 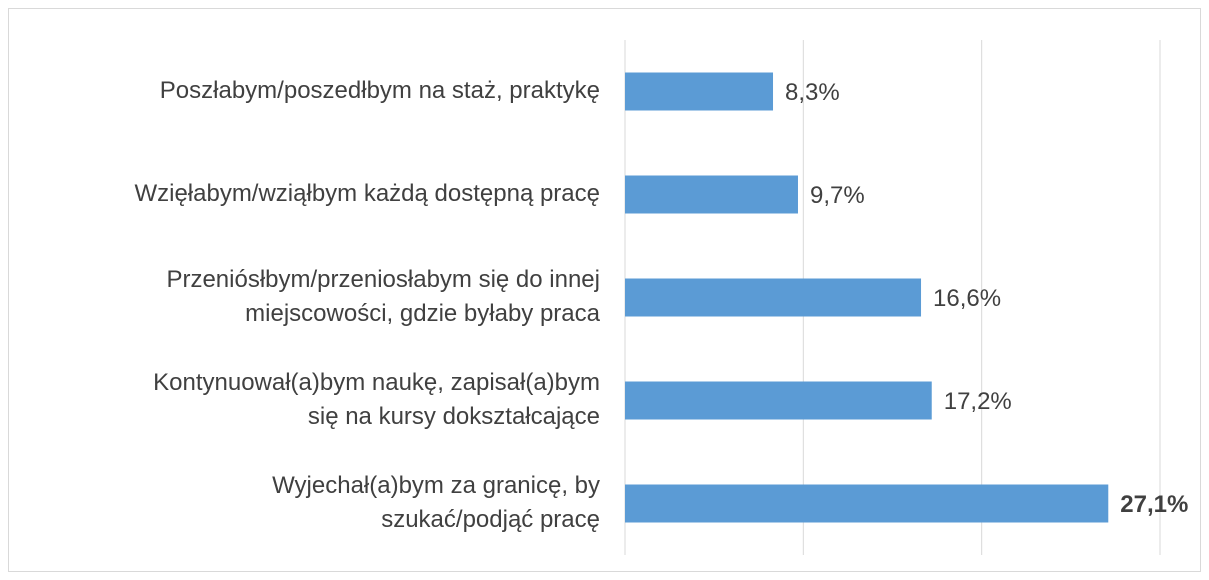 What do you see at coordinates (967, 298) in the screenshot?
I see `value-label: 16,6%` at bounding box center [967, 298].